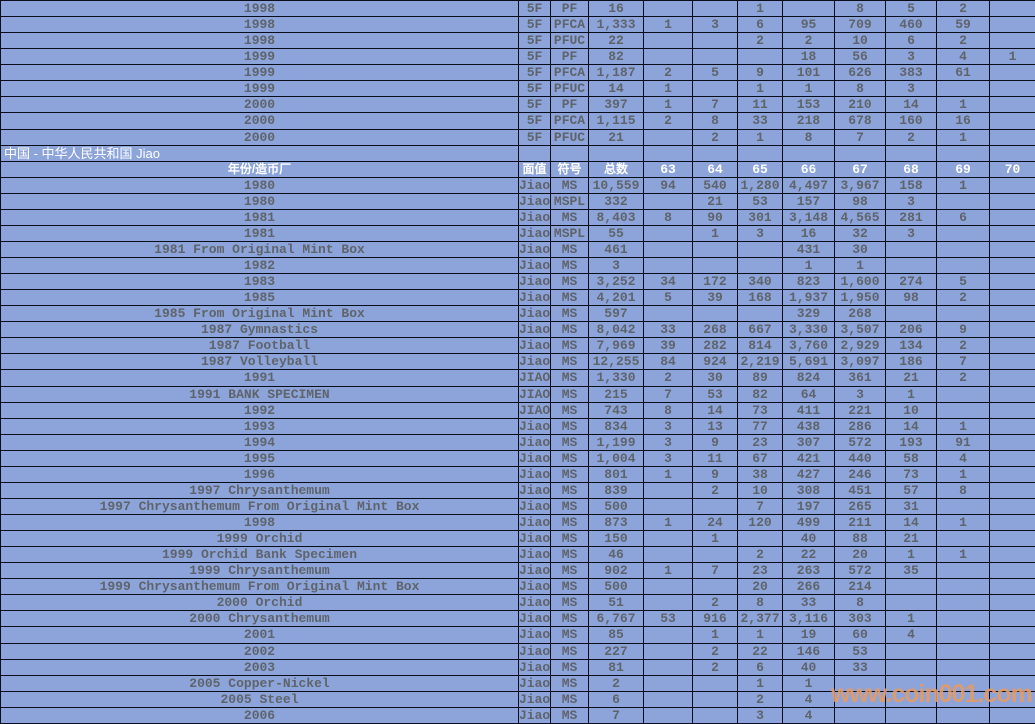 This screenshot has width=1035, height=724. What do you see at coordinates (259, 282) in the screenshot?
I see `year-mint-cell: 1983` at bounding box center [259, 282].